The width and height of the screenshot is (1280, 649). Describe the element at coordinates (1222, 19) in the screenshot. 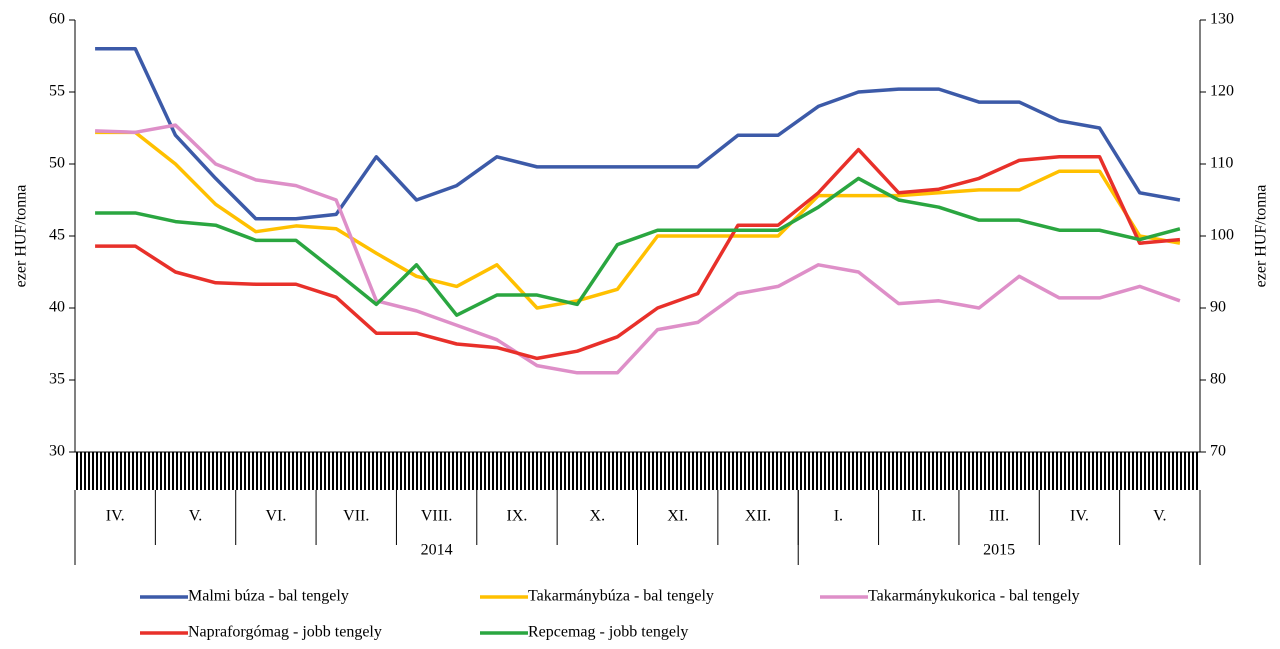

I see `y2-tick-label: 130` at that location.